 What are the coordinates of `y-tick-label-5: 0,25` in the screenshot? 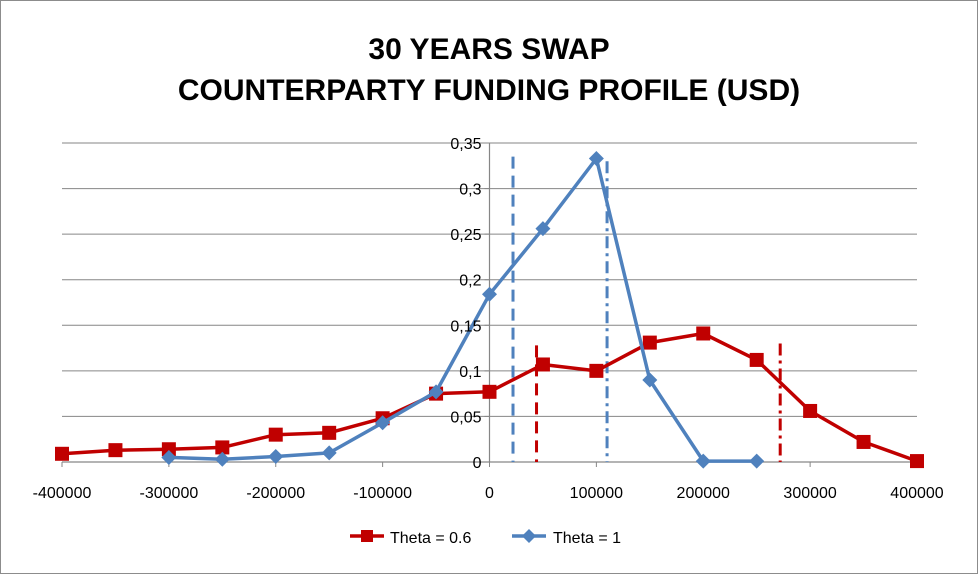 It's located at (465, 235).